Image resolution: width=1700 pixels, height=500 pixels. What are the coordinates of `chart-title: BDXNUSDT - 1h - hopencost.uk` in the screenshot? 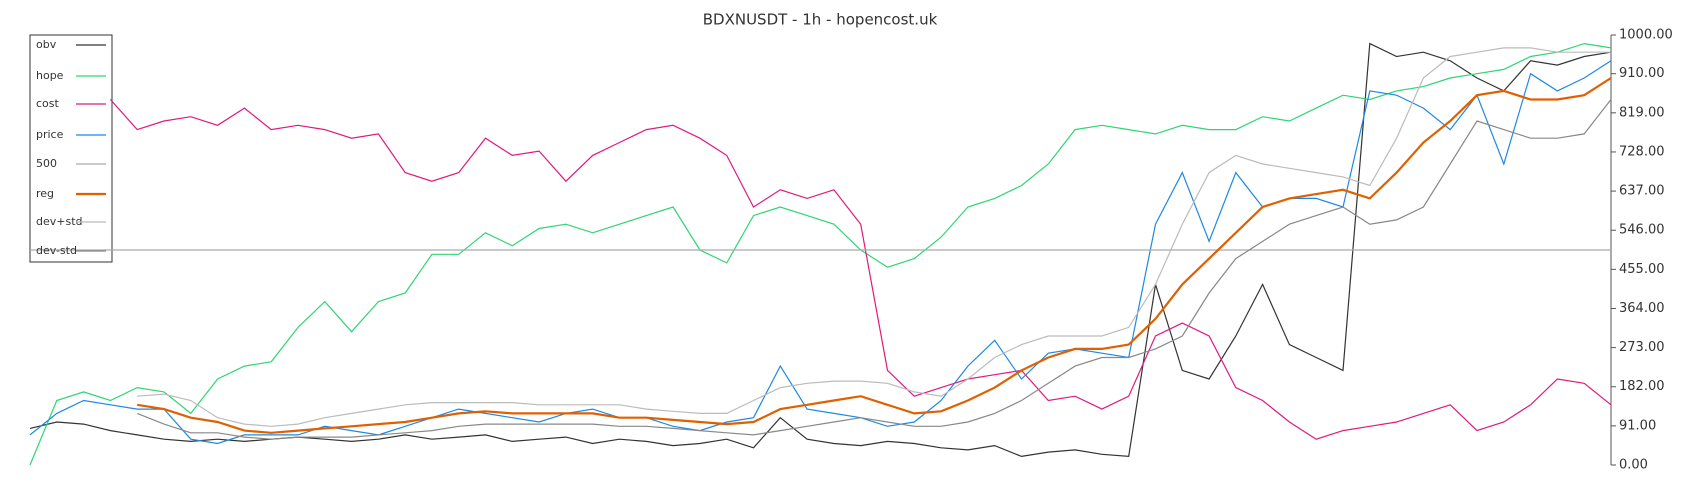 It's located at (820, 20).